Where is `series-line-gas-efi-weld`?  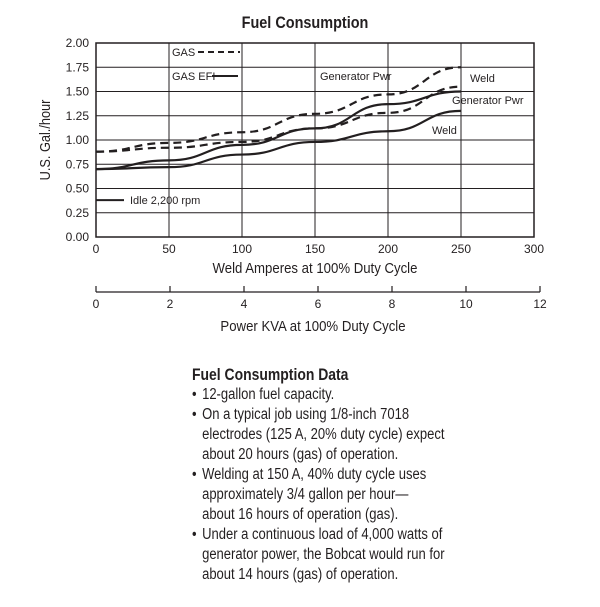 series-line-gas-efi-weld is located at coordinates (278, 140).